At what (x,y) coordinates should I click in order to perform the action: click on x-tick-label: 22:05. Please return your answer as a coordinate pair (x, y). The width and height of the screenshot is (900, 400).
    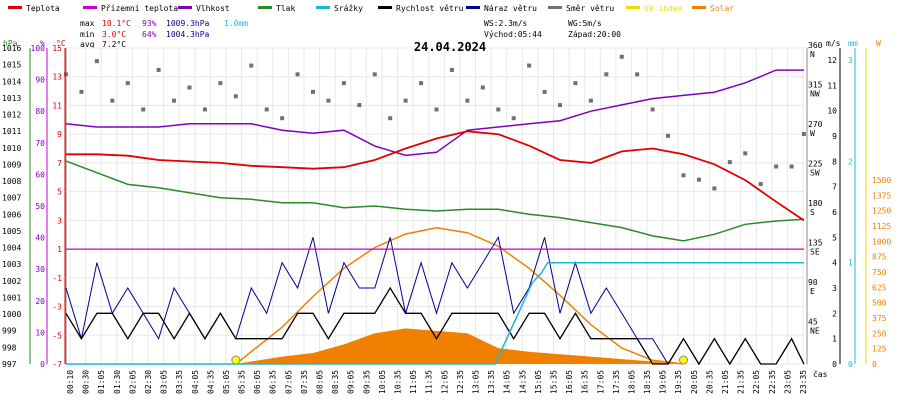
    Looking at the image, I should click on (756, 382).